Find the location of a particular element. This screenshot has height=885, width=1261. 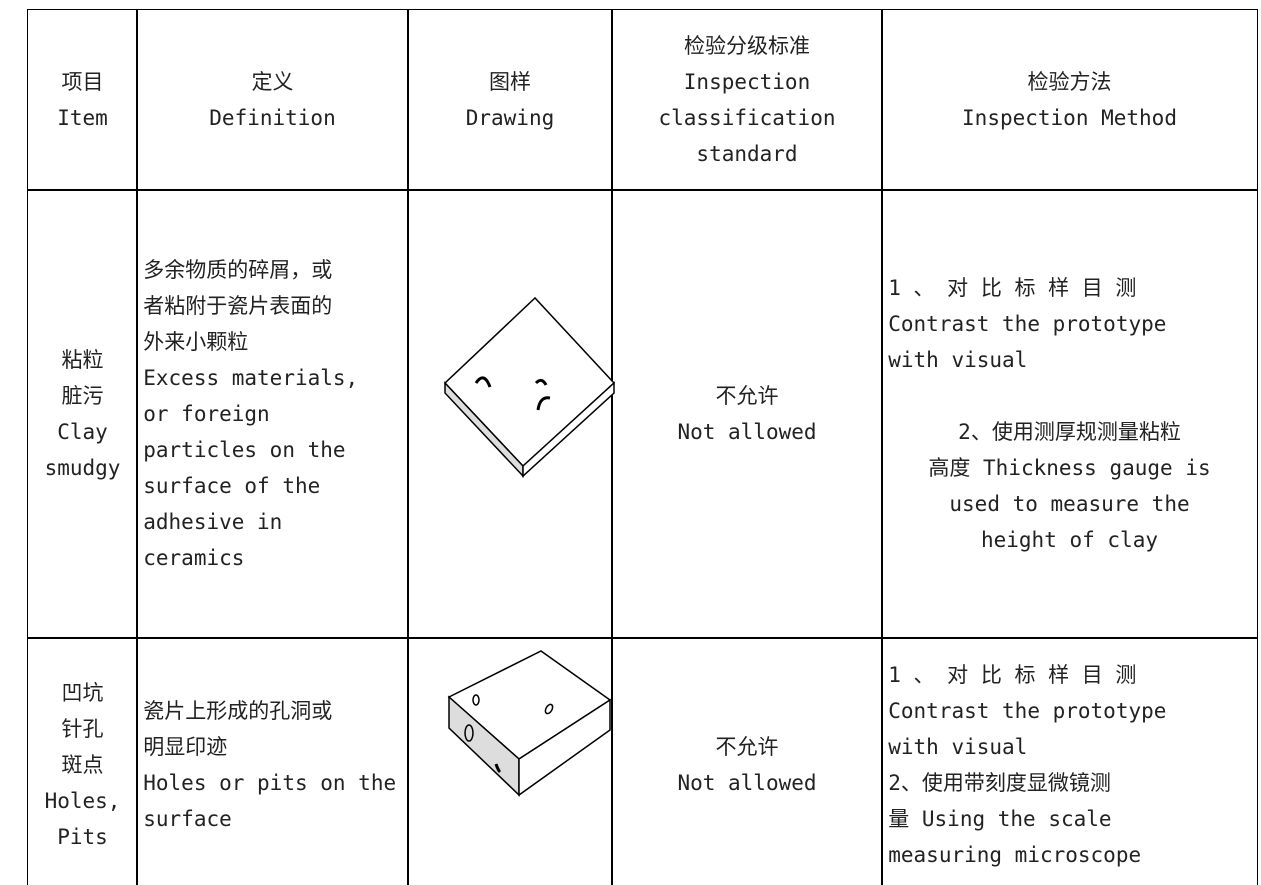

text-line: height of clay is located at coordinates (1069, 540).